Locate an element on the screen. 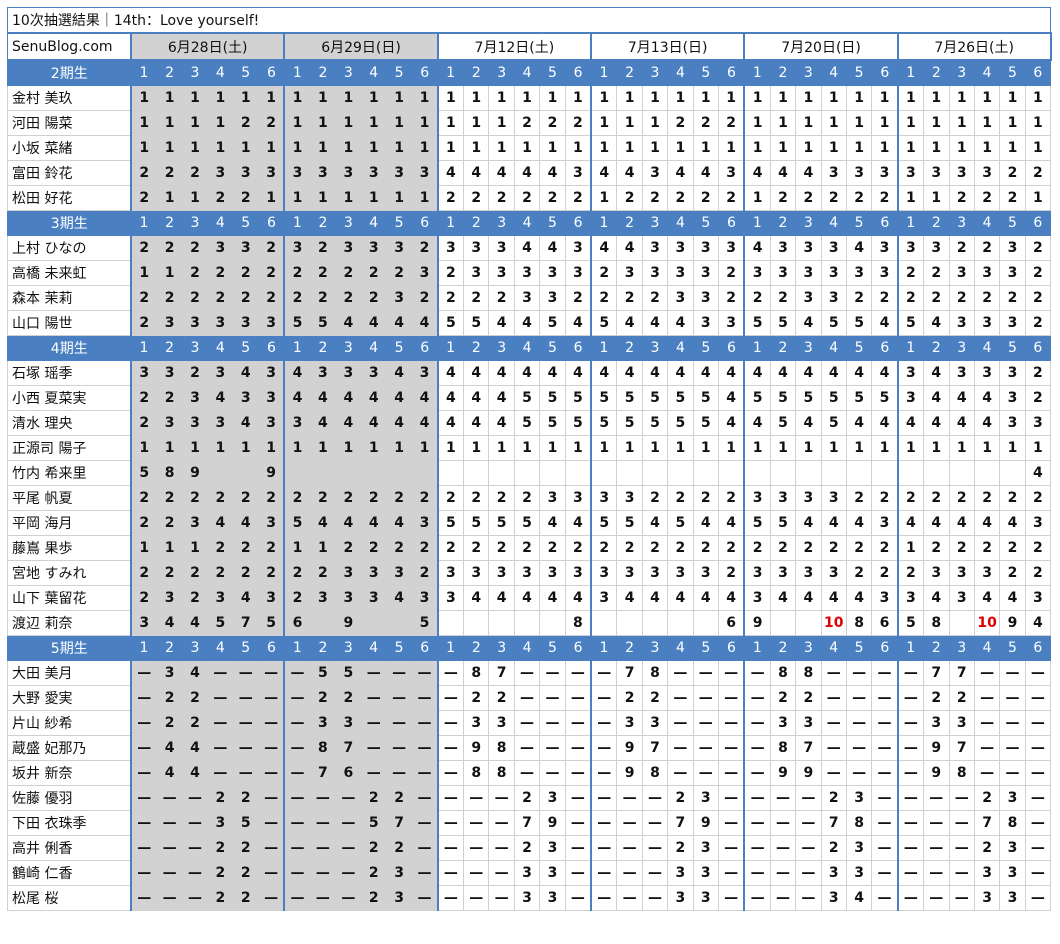 This screenshot has height=944, width=1060. member-name: 松尾 桜 is located at coordinates (69, 898).